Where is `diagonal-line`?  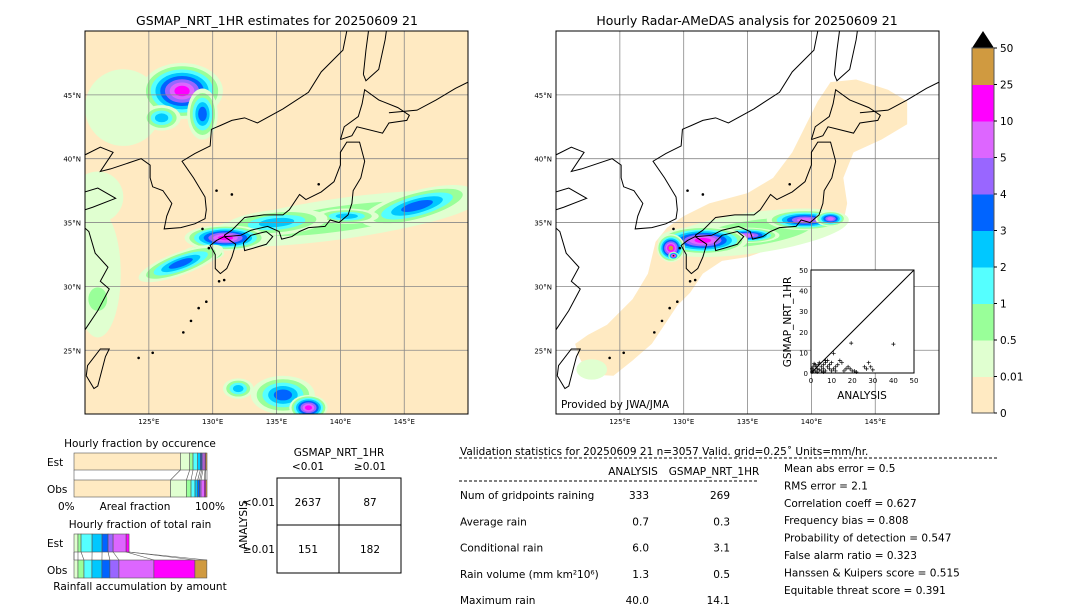 diagonal-line is located at coordinates (862, 321).